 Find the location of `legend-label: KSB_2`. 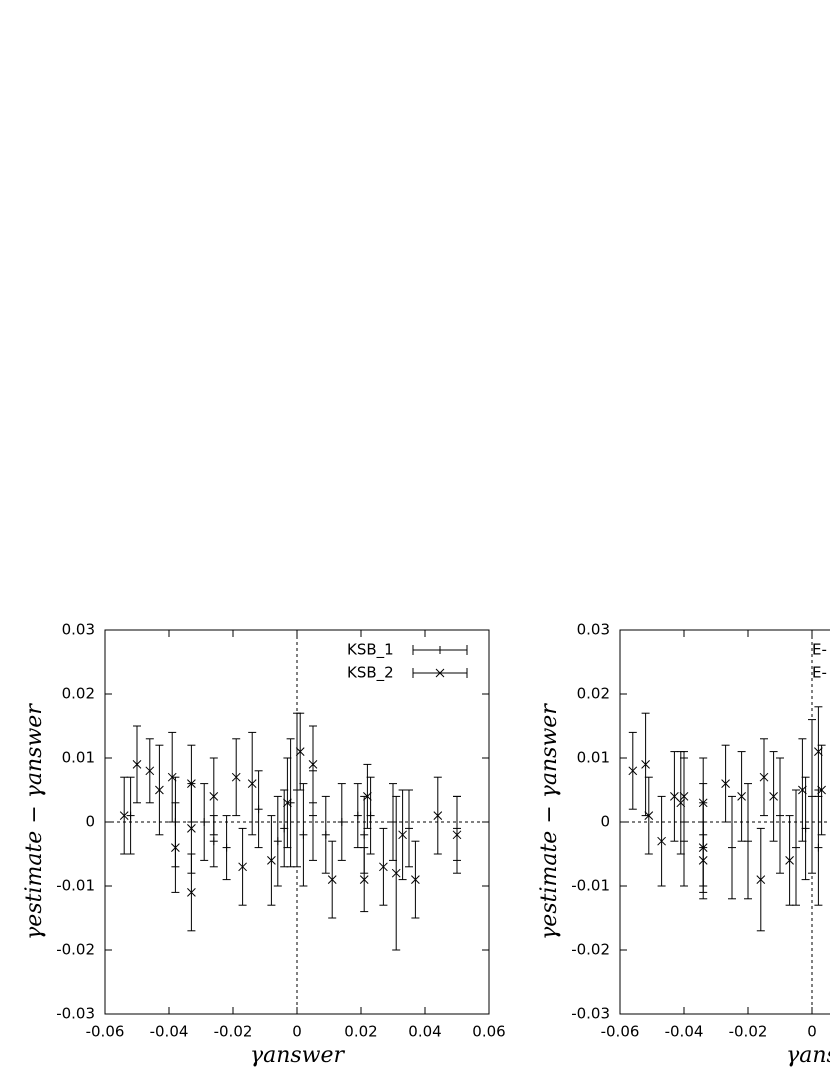

legend-label: KSB_2 is located at coordinates (370, 673).